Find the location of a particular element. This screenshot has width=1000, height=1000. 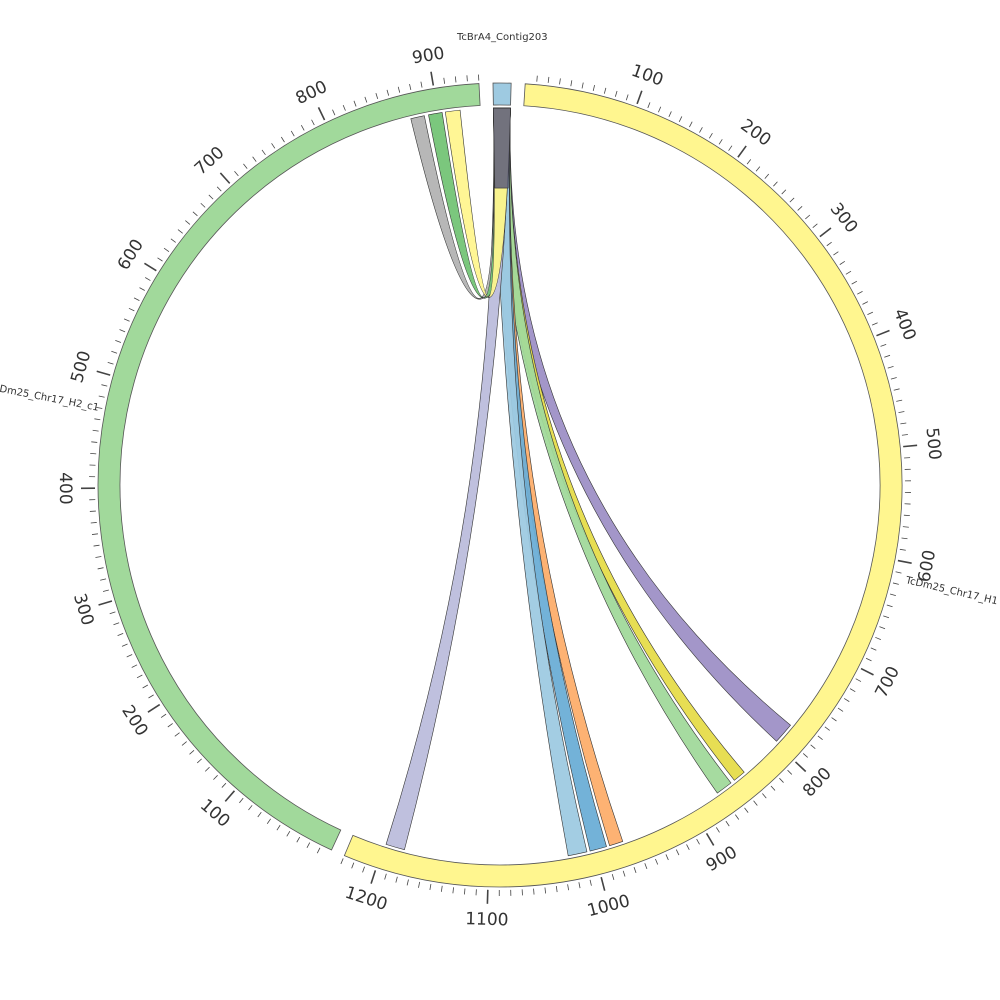

tick-label: 100 is located at coordinates (647, 76).